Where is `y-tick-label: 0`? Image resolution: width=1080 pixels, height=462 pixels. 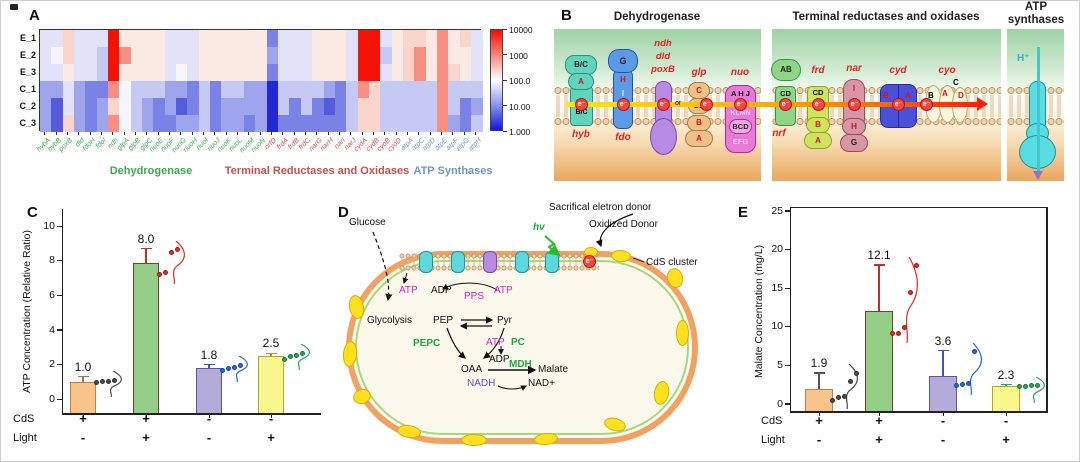 y-tick-label: 0 is located at coordinates (52, 398).